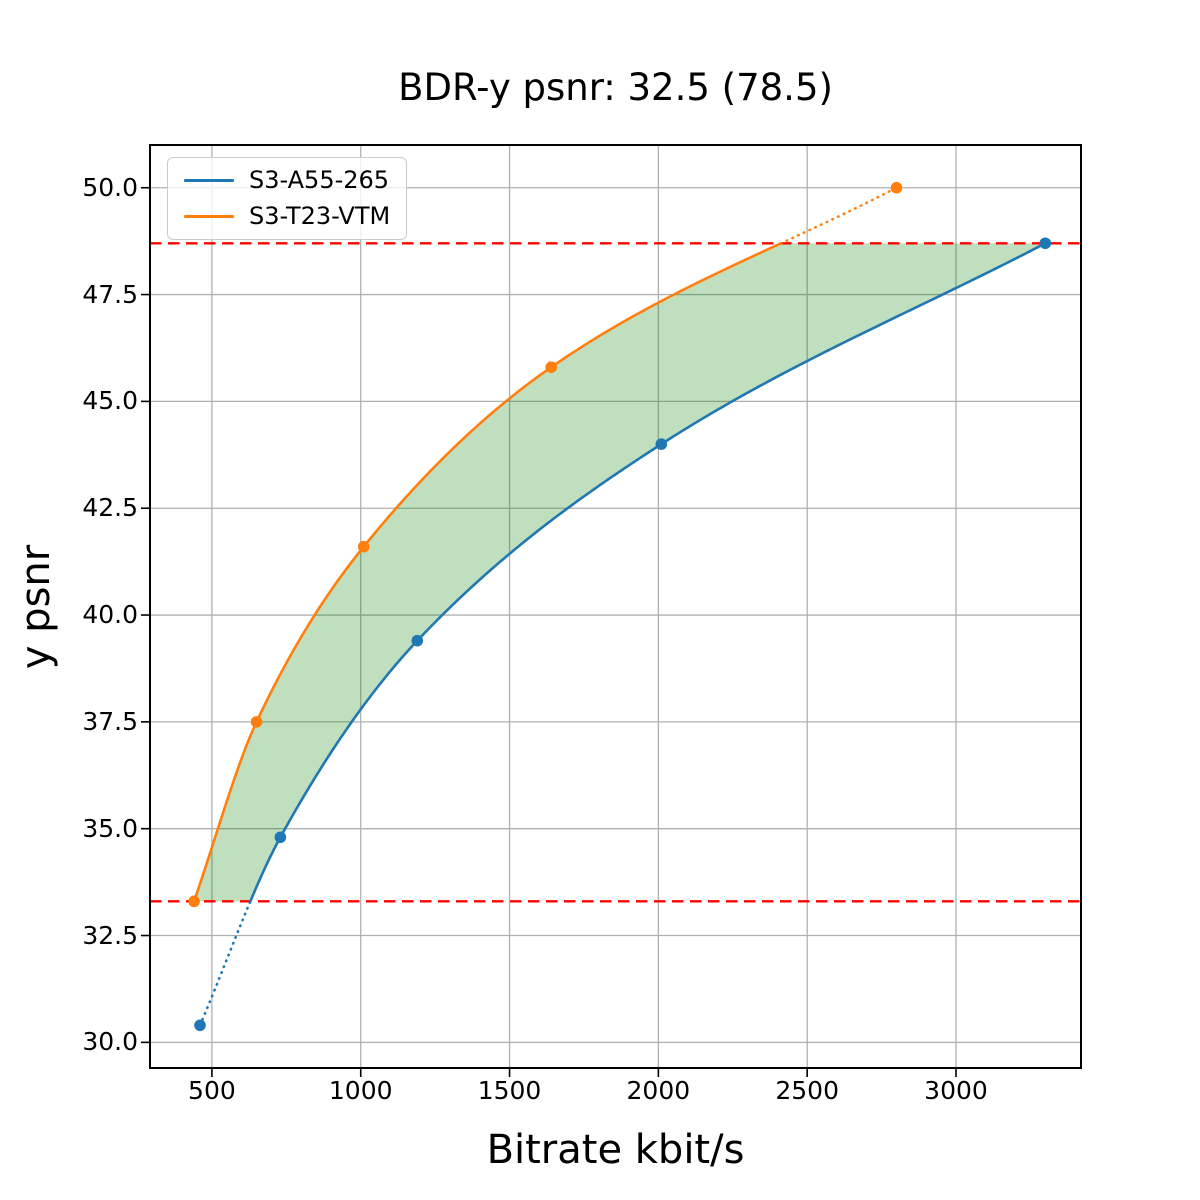 This screenshot has height=1200, width=1200. I want to click on x-tick-label: 2500, so click(807, 1090).